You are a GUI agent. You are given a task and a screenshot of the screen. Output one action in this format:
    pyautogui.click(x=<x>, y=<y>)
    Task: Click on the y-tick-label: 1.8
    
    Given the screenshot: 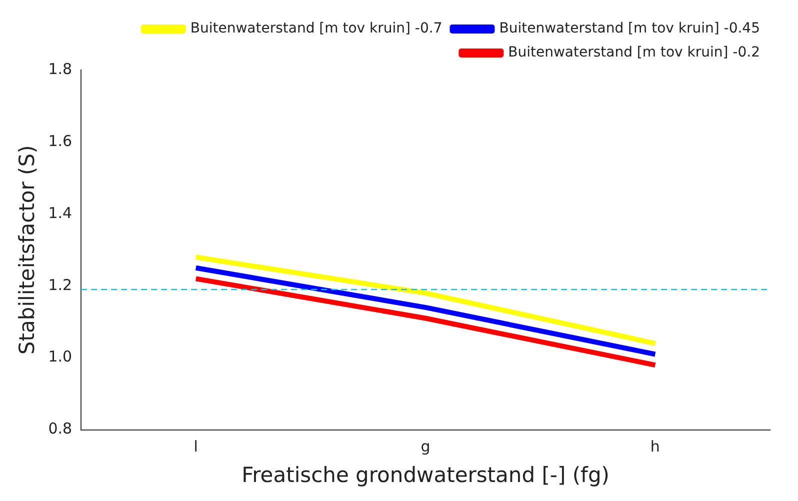 What is the action you would take?
    pyautogui.click(x=60, y=69)
    